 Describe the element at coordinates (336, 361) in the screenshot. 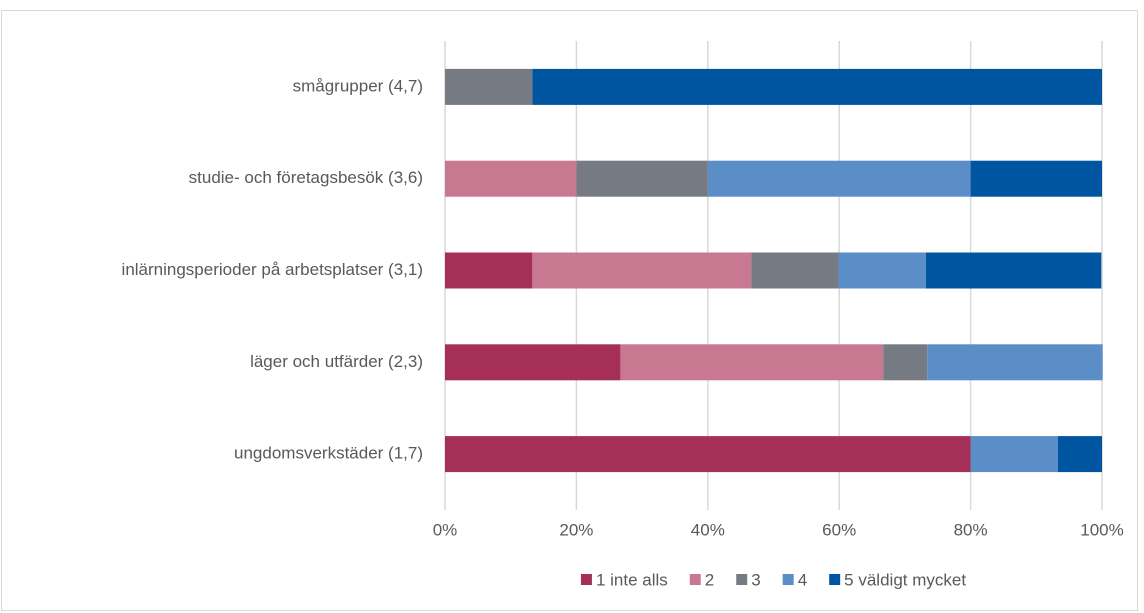

I see `y-tick-label: läger och utfärder (2,3)` at that location.